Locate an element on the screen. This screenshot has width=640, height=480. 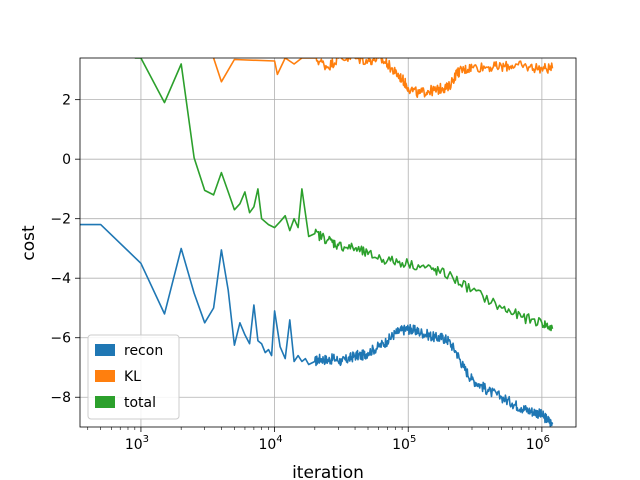
legend-swatch-total is located at coordinates (105, 402).